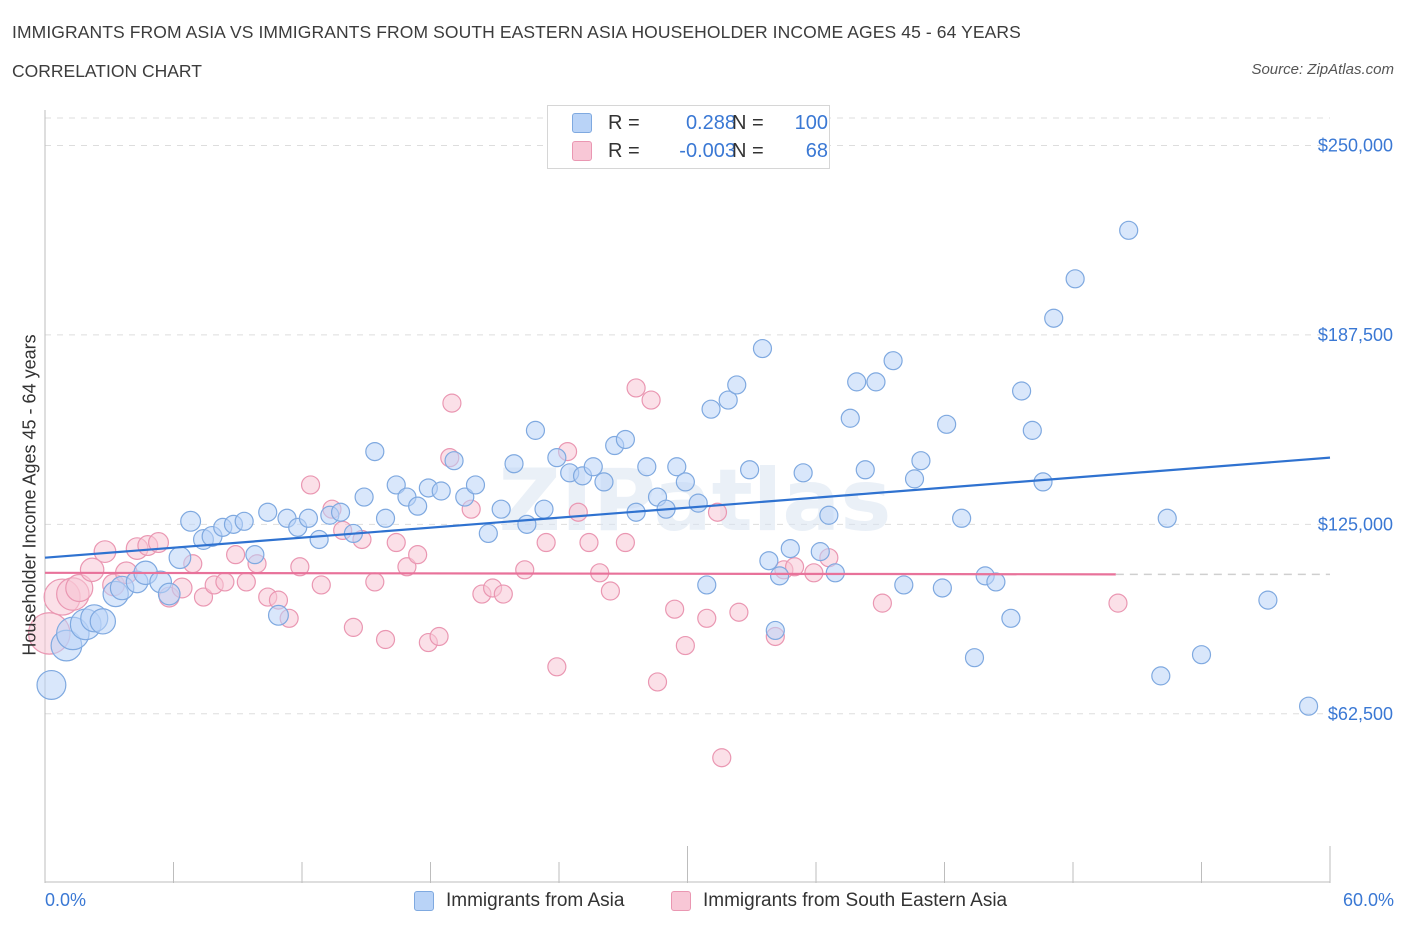 This screenshot has width=1406, height=930. What do you see at coordinates (811, 123) in the screenshot?
I see `legend-n-value: 100` at bounding box center [811, 123].